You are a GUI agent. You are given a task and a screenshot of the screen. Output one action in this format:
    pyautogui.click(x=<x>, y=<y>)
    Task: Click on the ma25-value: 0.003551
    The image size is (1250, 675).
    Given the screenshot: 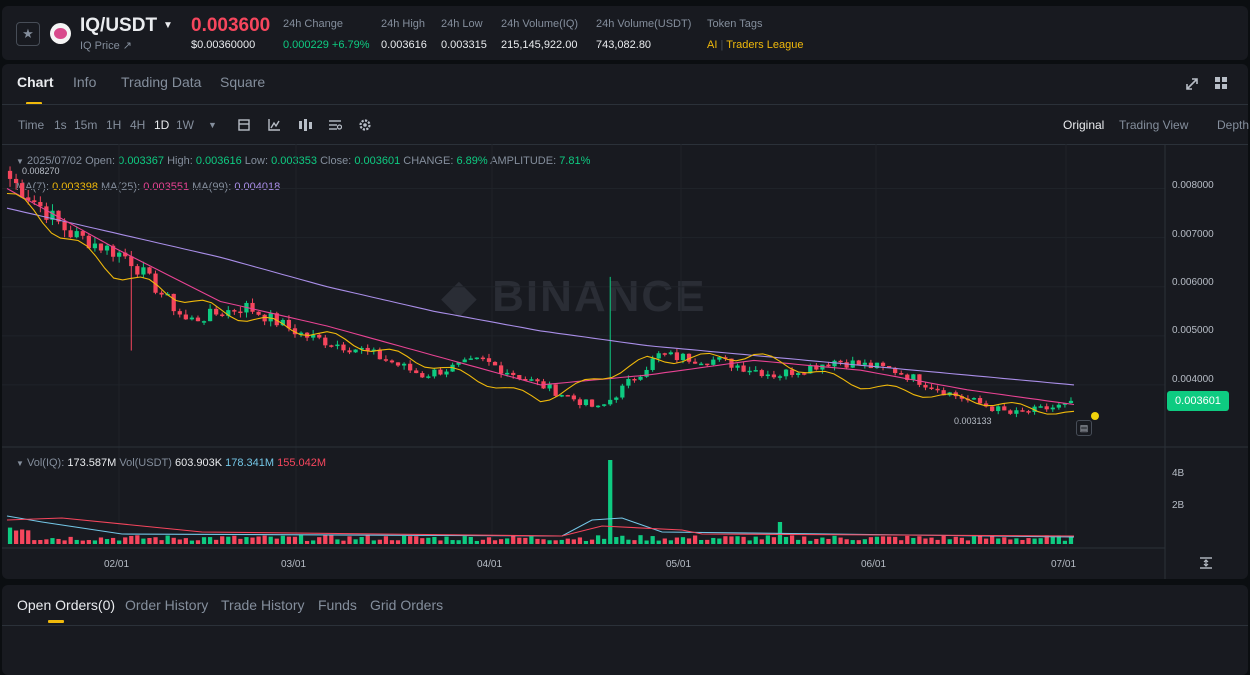 What is the action you would take?
    pyautogui.click(x=166, y=187)
    